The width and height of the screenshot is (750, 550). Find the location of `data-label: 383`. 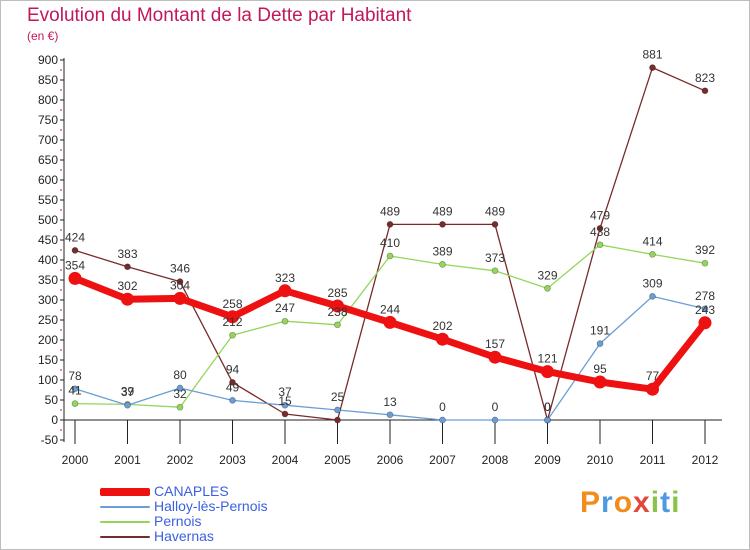

data-label: 383 is located at coordinates (127, 254).